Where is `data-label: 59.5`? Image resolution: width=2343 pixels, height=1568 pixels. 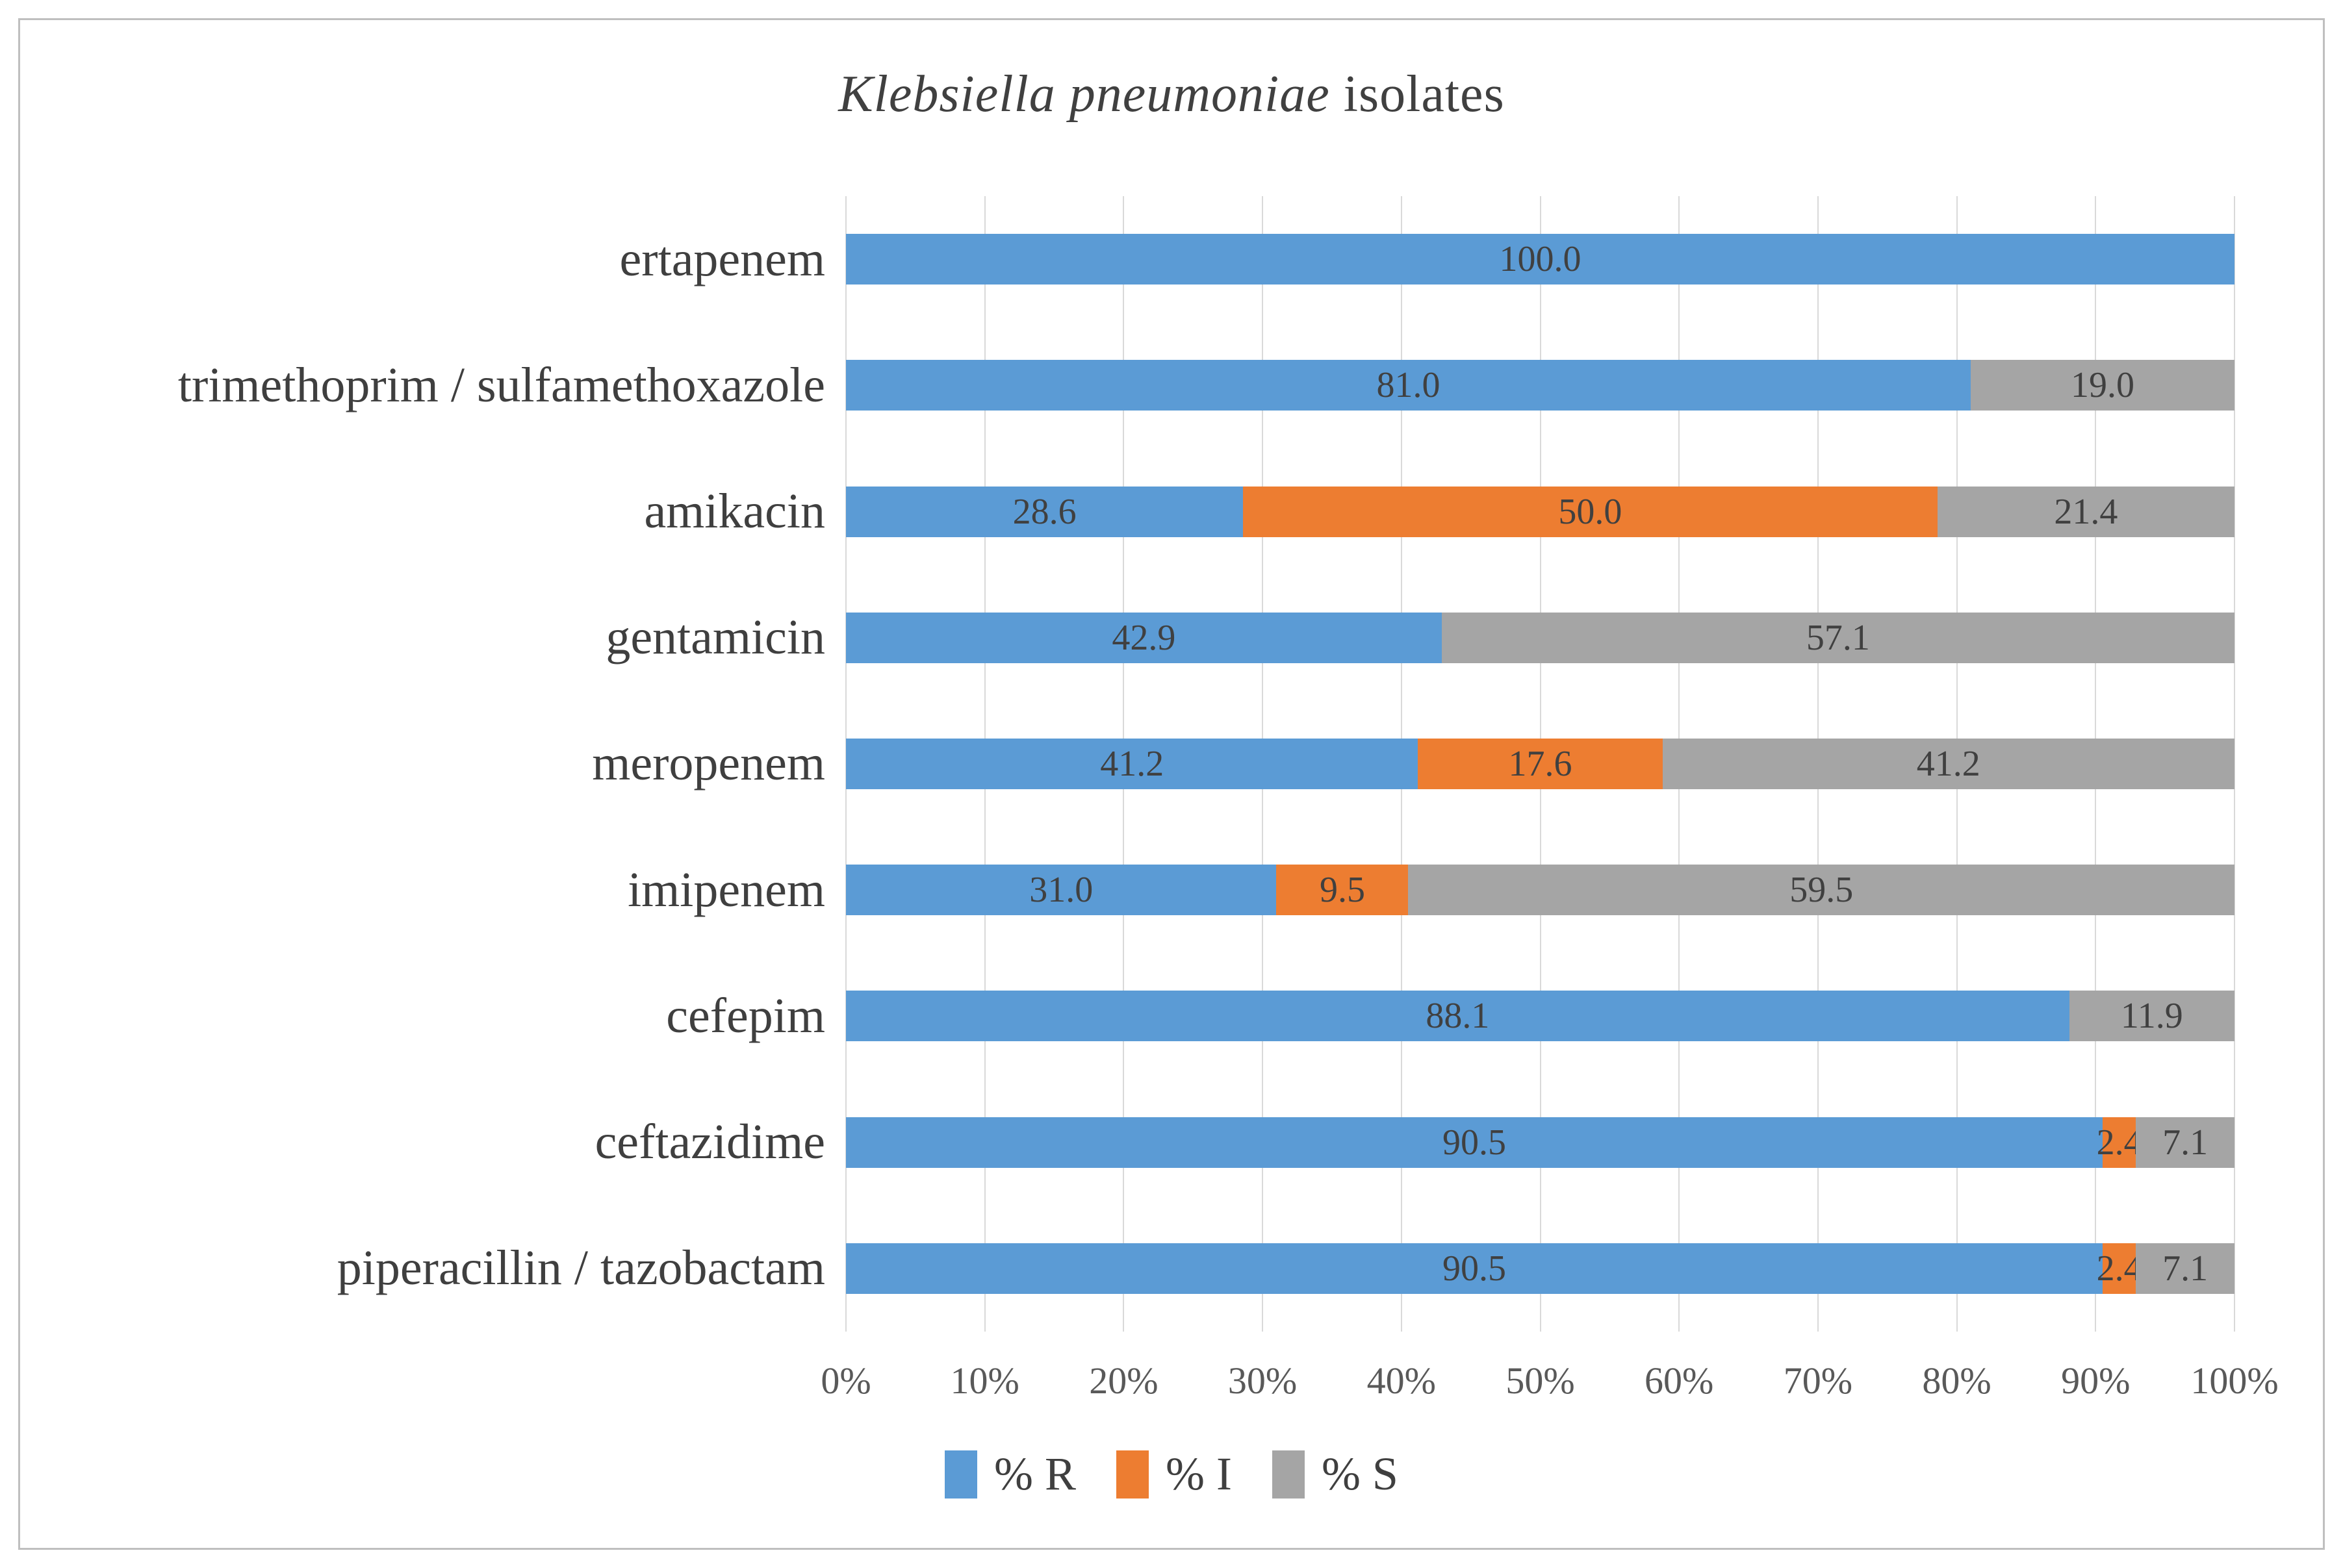 data-label: 59.5 is located at coordinates (1821, 890).